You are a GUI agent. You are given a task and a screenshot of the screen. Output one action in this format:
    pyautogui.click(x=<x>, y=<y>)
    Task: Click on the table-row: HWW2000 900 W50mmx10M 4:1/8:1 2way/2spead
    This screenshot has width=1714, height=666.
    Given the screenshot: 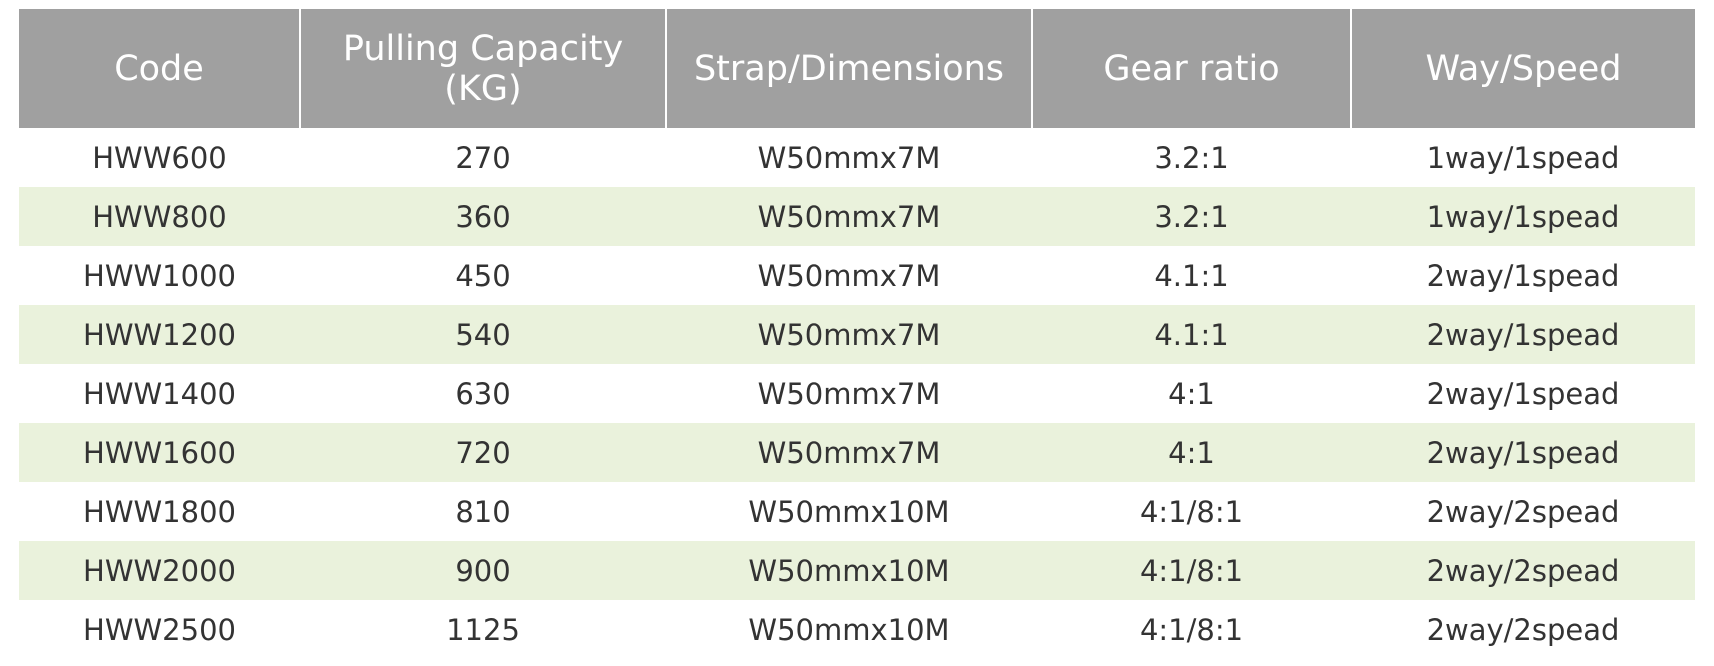 What is the action you would take?
    pyautogui.click(x=857, y=570)
    